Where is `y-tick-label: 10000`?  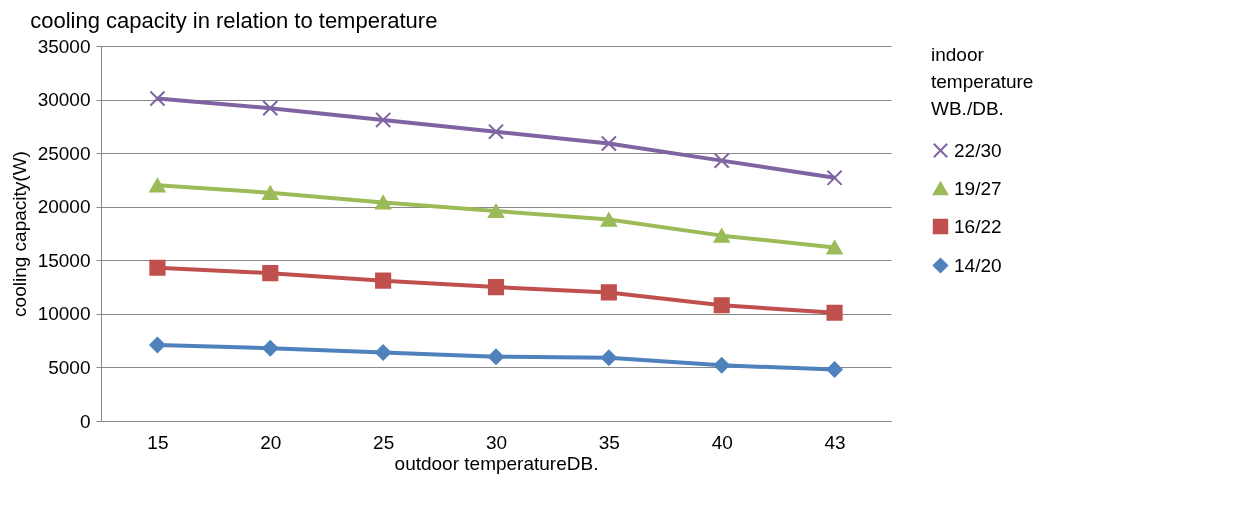 y-tick-label: 10000 is located at coordinates (64, 314).